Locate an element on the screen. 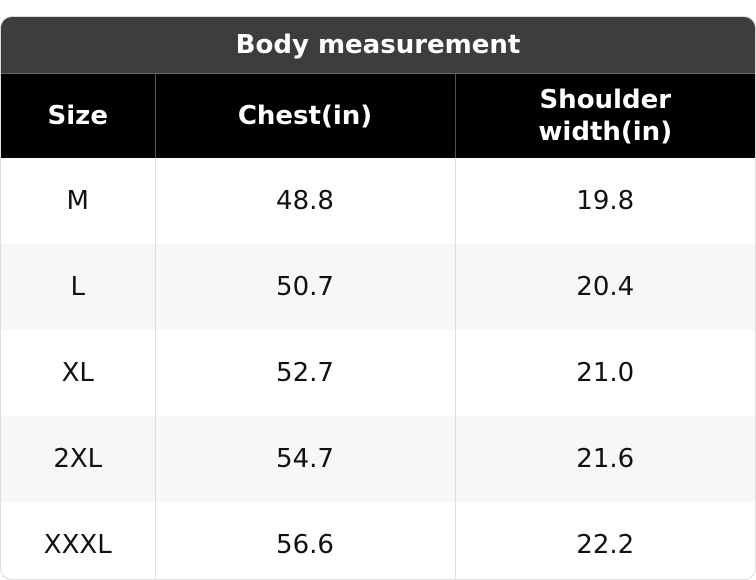 Image resolution: width=756 pixels, height=580 pixels. column-header: Shoulder width(in) is located at coordinates (604, 116).